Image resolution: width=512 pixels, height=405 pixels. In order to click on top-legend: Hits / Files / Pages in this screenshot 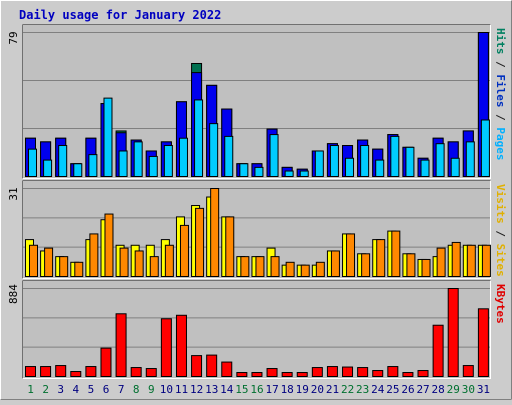, I will do `click(500, 94)`.